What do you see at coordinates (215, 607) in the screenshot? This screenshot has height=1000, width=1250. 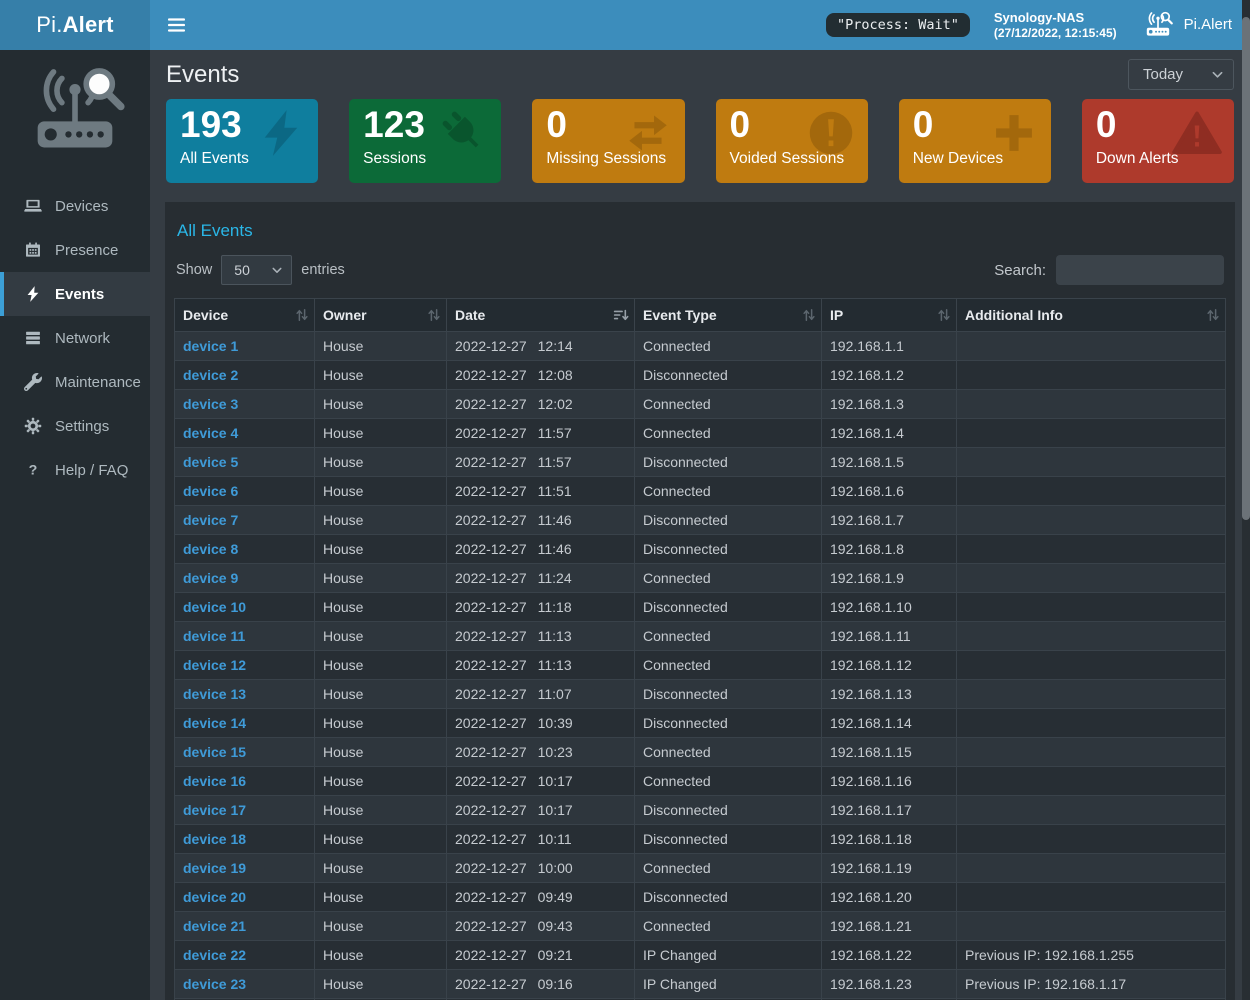 I see `device-link: device 10` at bounding box center [215, 607].